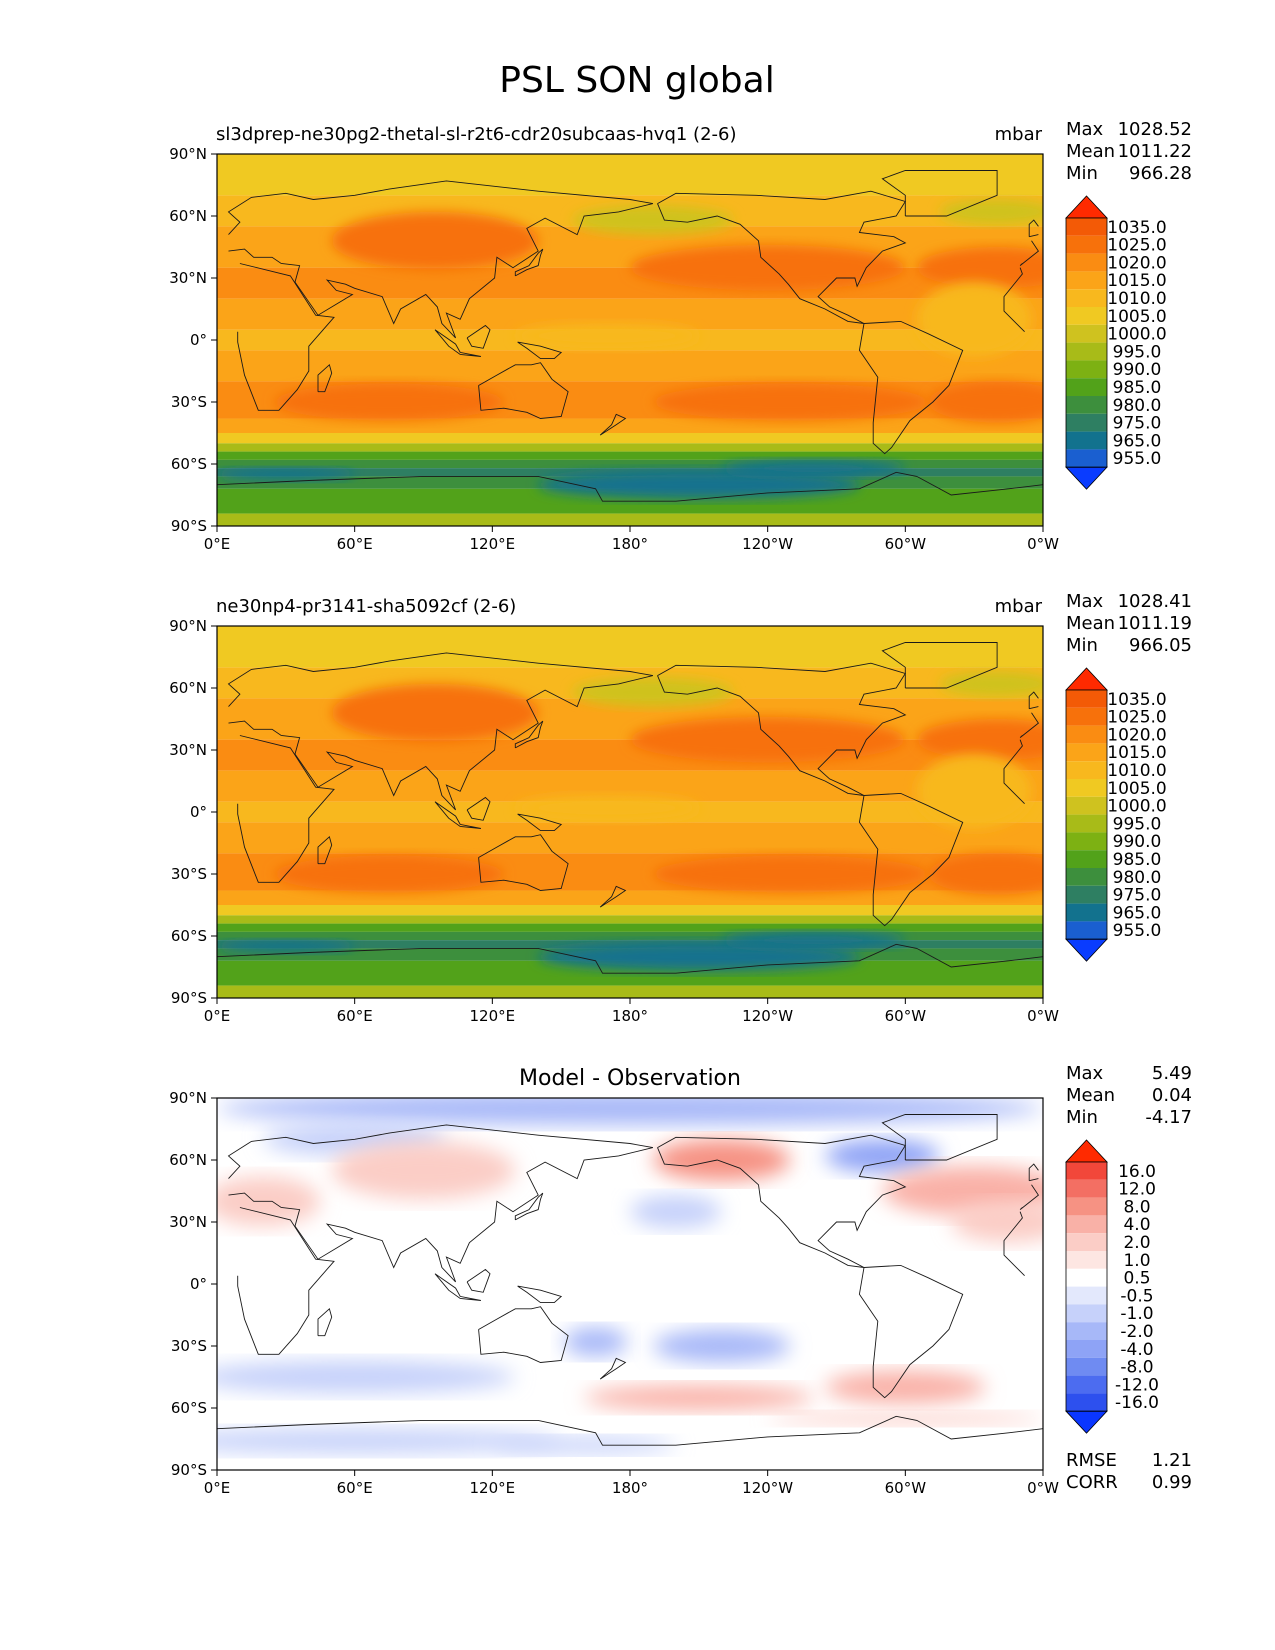  Describe the element at coordinates (767, 1016) in the screenshot. I see `x-tick-label: 120°W` at that location.